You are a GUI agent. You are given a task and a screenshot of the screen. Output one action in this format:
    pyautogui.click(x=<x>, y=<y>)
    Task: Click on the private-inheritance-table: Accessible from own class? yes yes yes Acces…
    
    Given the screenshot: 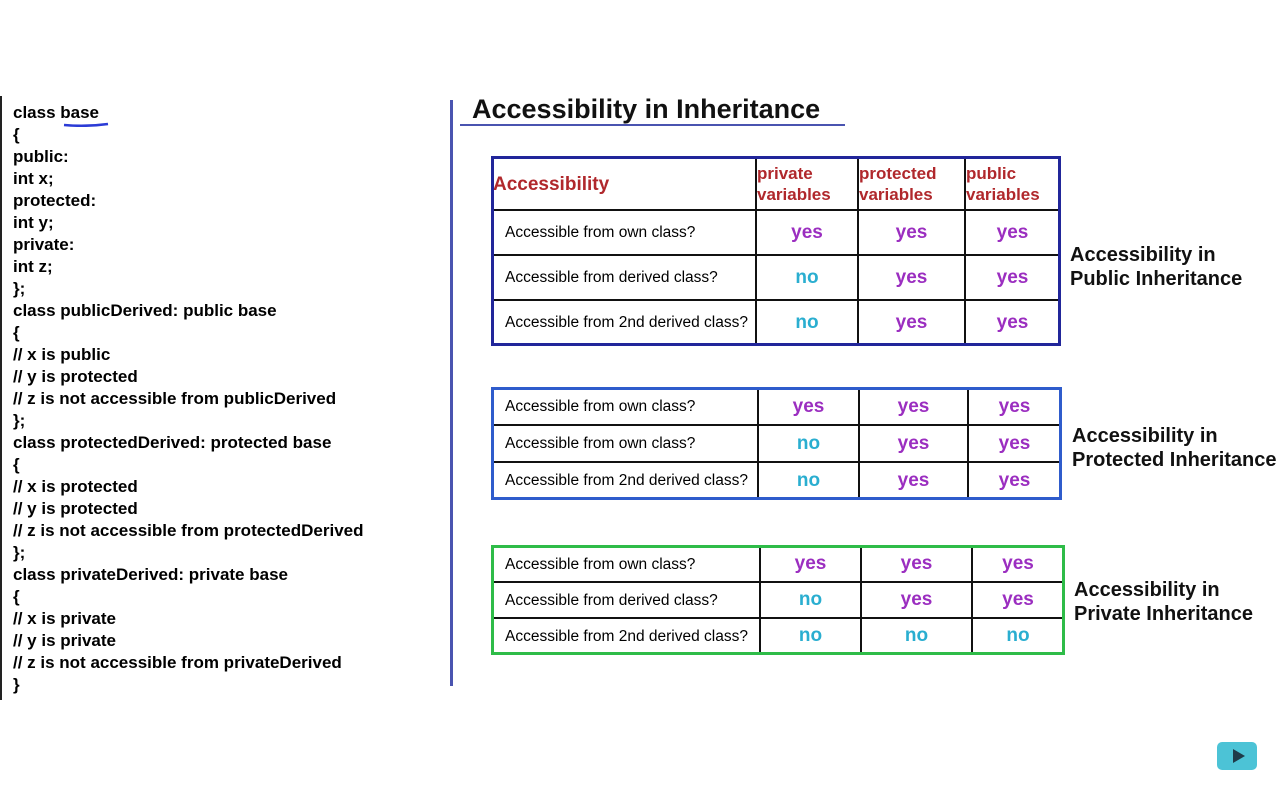 What is the action you would take?
    pyautogui.click(x=778, y=600)
    